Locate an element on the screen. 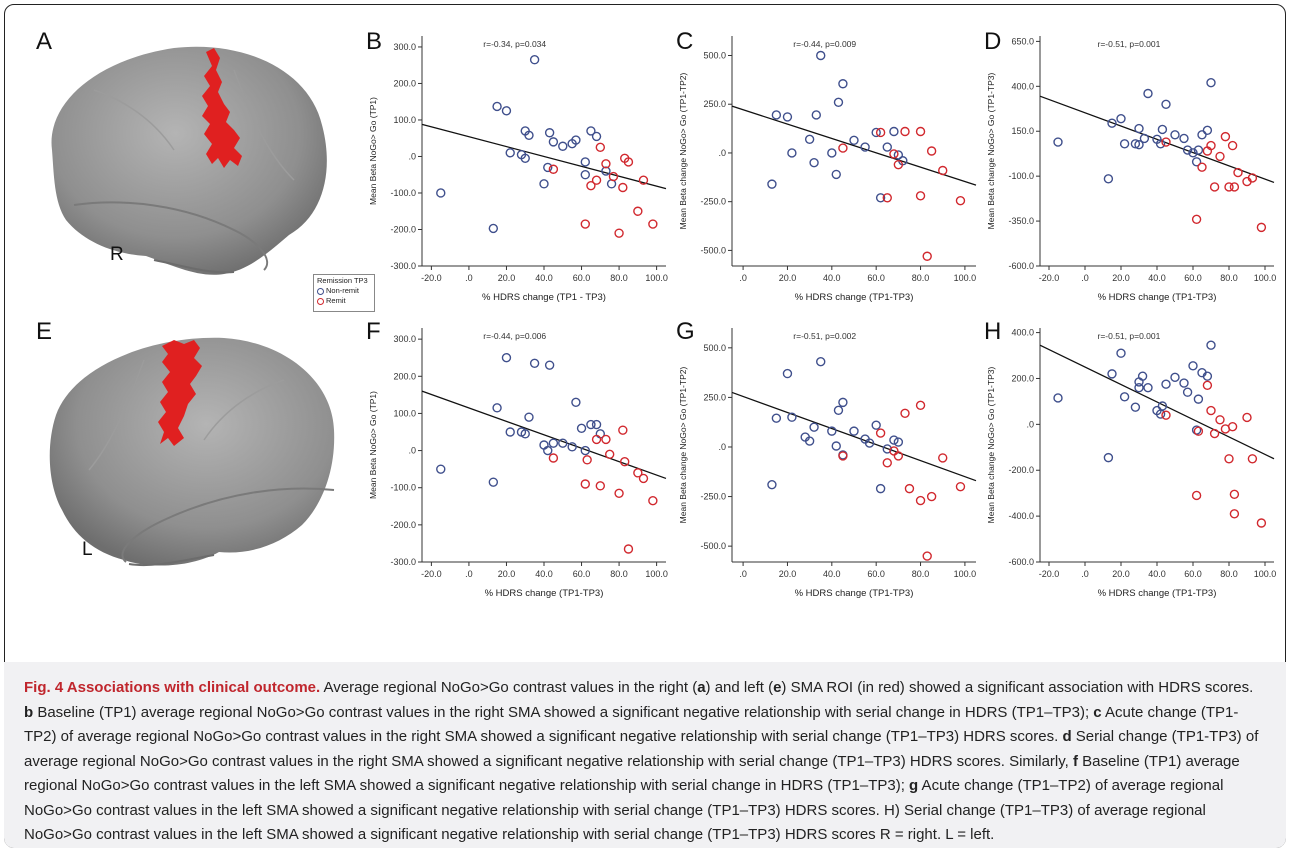 The image size is (1290, 852). y-axis-label: Mean Beta change NoGo> Go (TP1-TP2) is located at coordinates (683, 151).